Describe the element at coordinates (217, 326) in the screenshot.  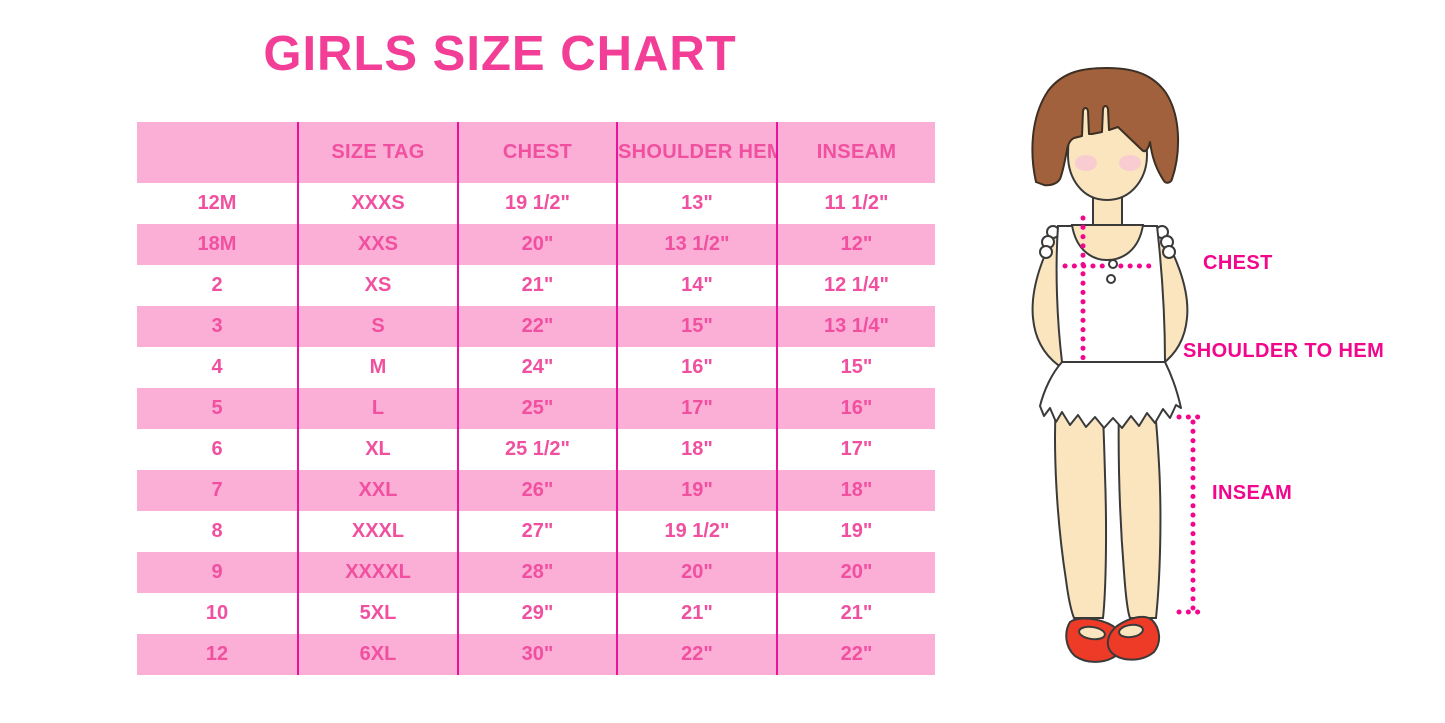
I see `size-cell: 3` at that location.